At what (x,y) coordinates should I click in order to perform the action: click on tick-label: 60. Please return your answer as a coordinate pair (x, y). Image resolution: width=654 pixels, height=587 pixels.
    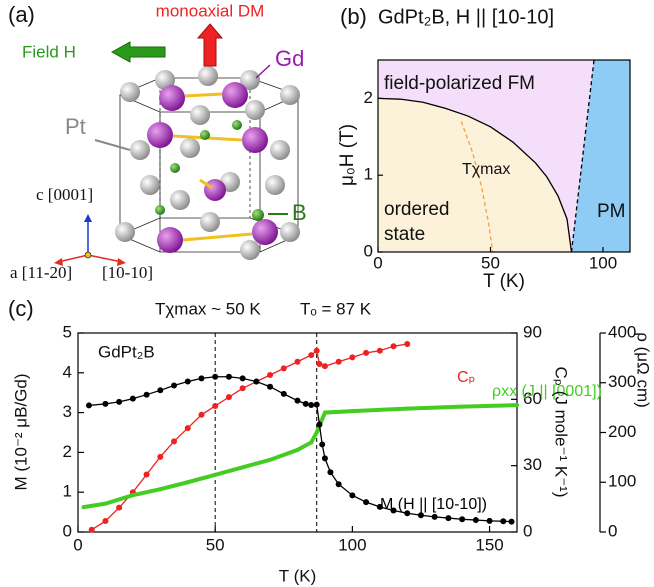
    Looking at the image, I should click on (532, 398).